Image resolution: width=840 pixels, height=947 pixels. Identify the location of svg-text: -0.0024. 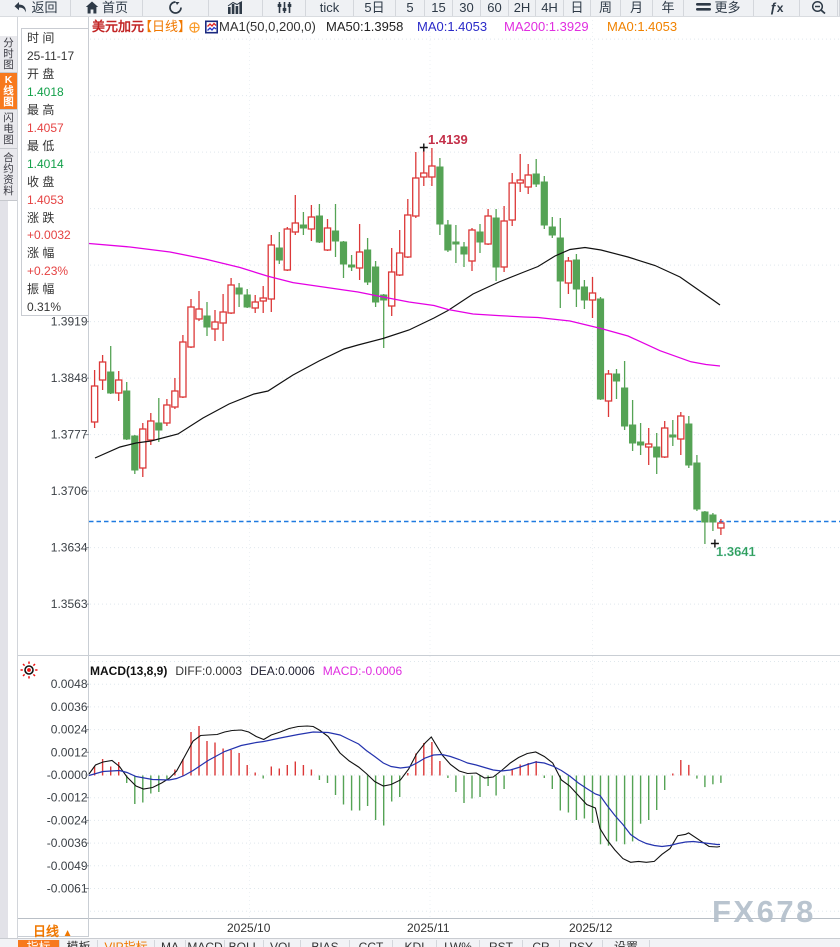
(67, 820).